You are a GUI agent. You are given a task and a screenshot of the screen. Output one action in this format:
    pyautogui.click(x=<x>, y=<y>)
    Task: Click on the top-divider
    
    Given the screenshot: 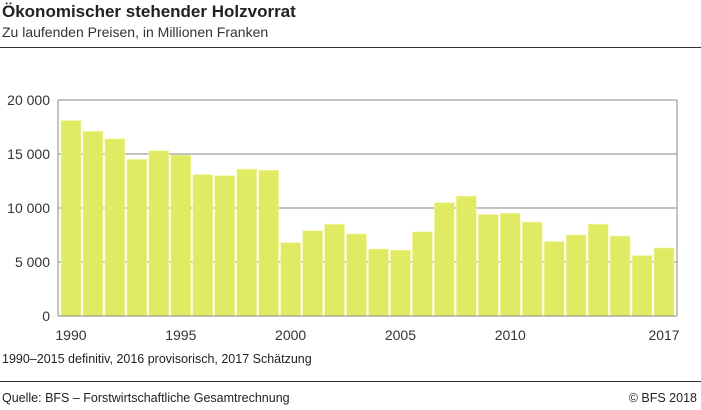 What is the action you would take?
    pyautogui.click(x=350, y=47)
    